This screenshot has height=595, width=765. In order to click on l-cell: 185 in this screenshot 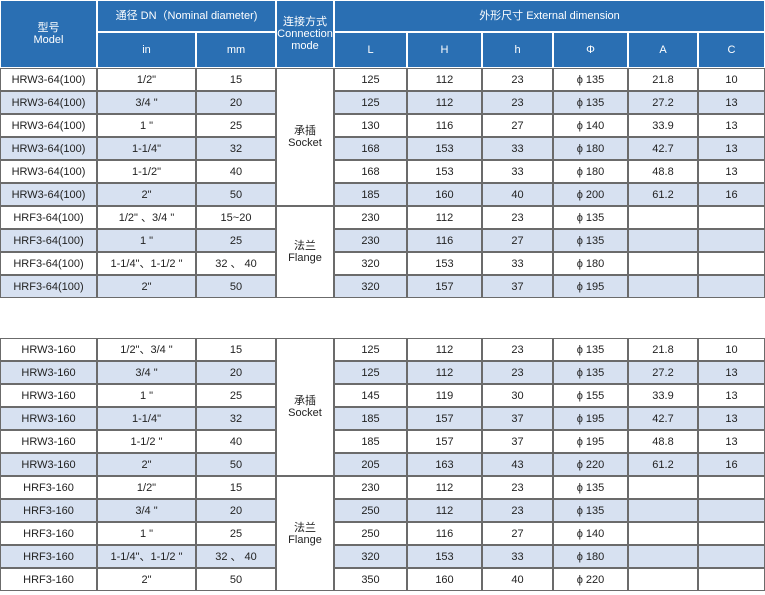, I will do `click(370, 441)`.